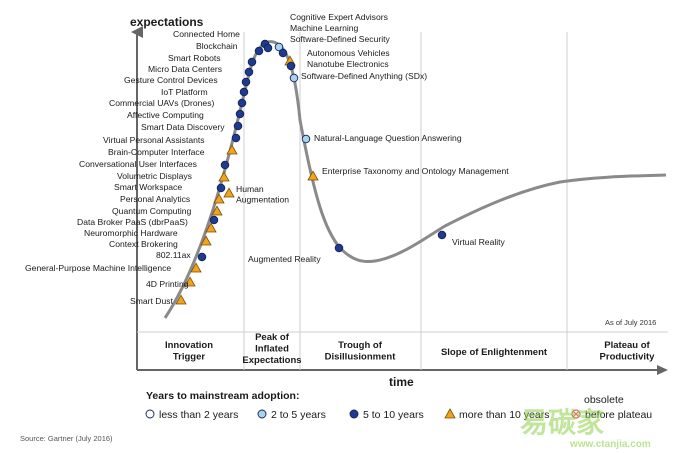 Image resolution: width=681 pixels, height=453 pixels. I want to click on technology-label: Smart Data Discovery, so click(183, 127).